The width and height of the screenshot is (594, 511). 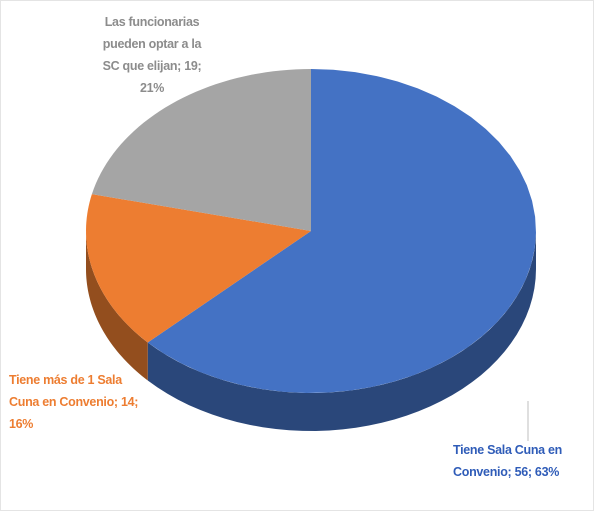 What do you see at coordinates (507, 461) in the screenshot?
I see `data-label: Tiene Sala Cuna en Convenio; 56; 63%` at bounding box center [507, 461].